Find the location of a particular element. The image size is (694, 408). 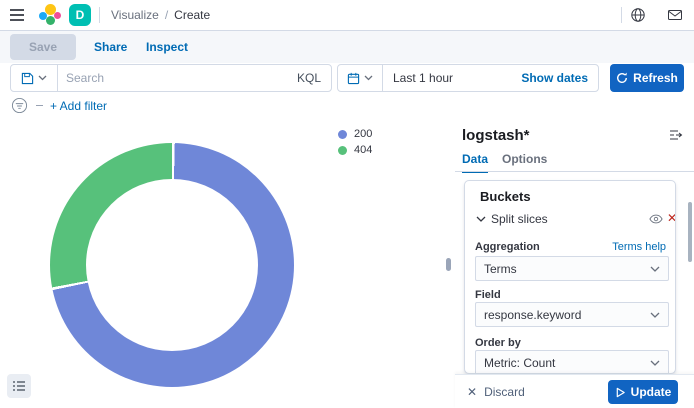

tabs-border is located at coordinates (574, 171).